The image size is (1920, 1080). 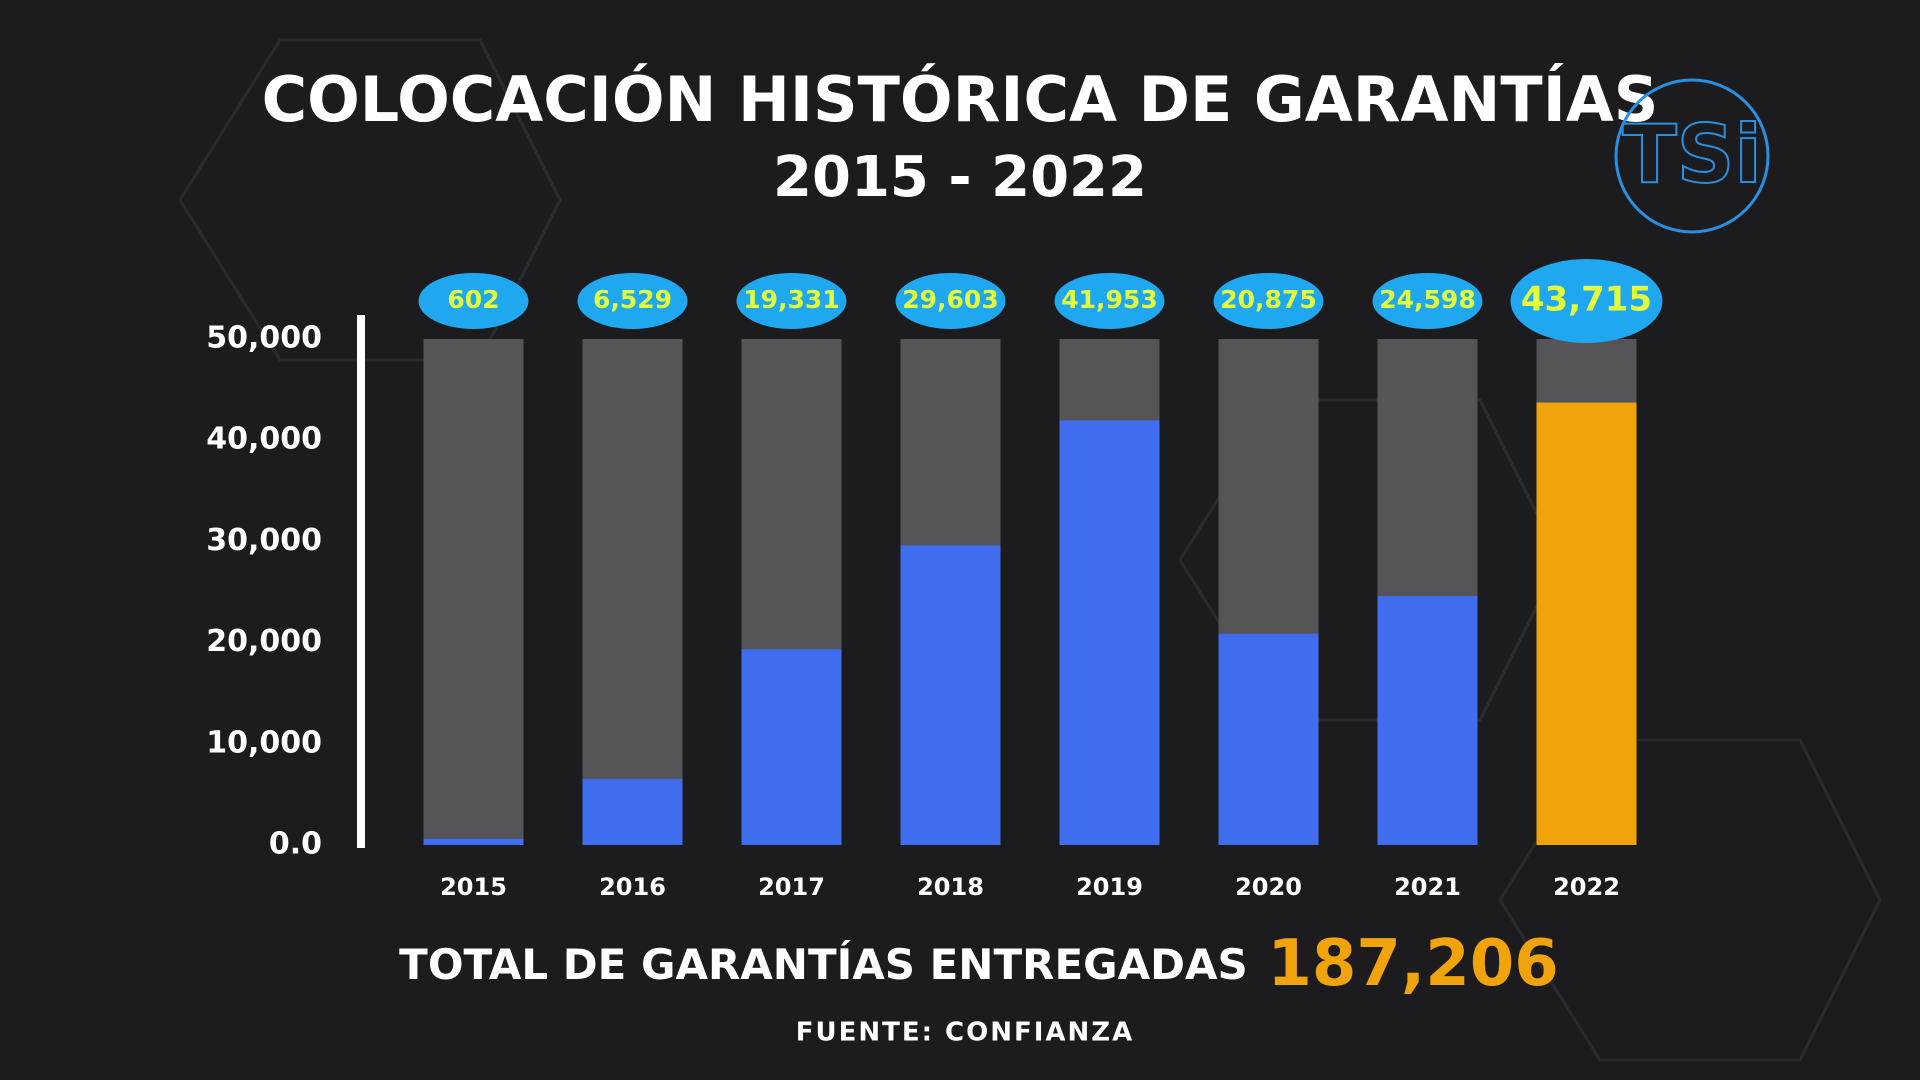 I want to click on value-label: 20,875, so click(x=1268, y=299).